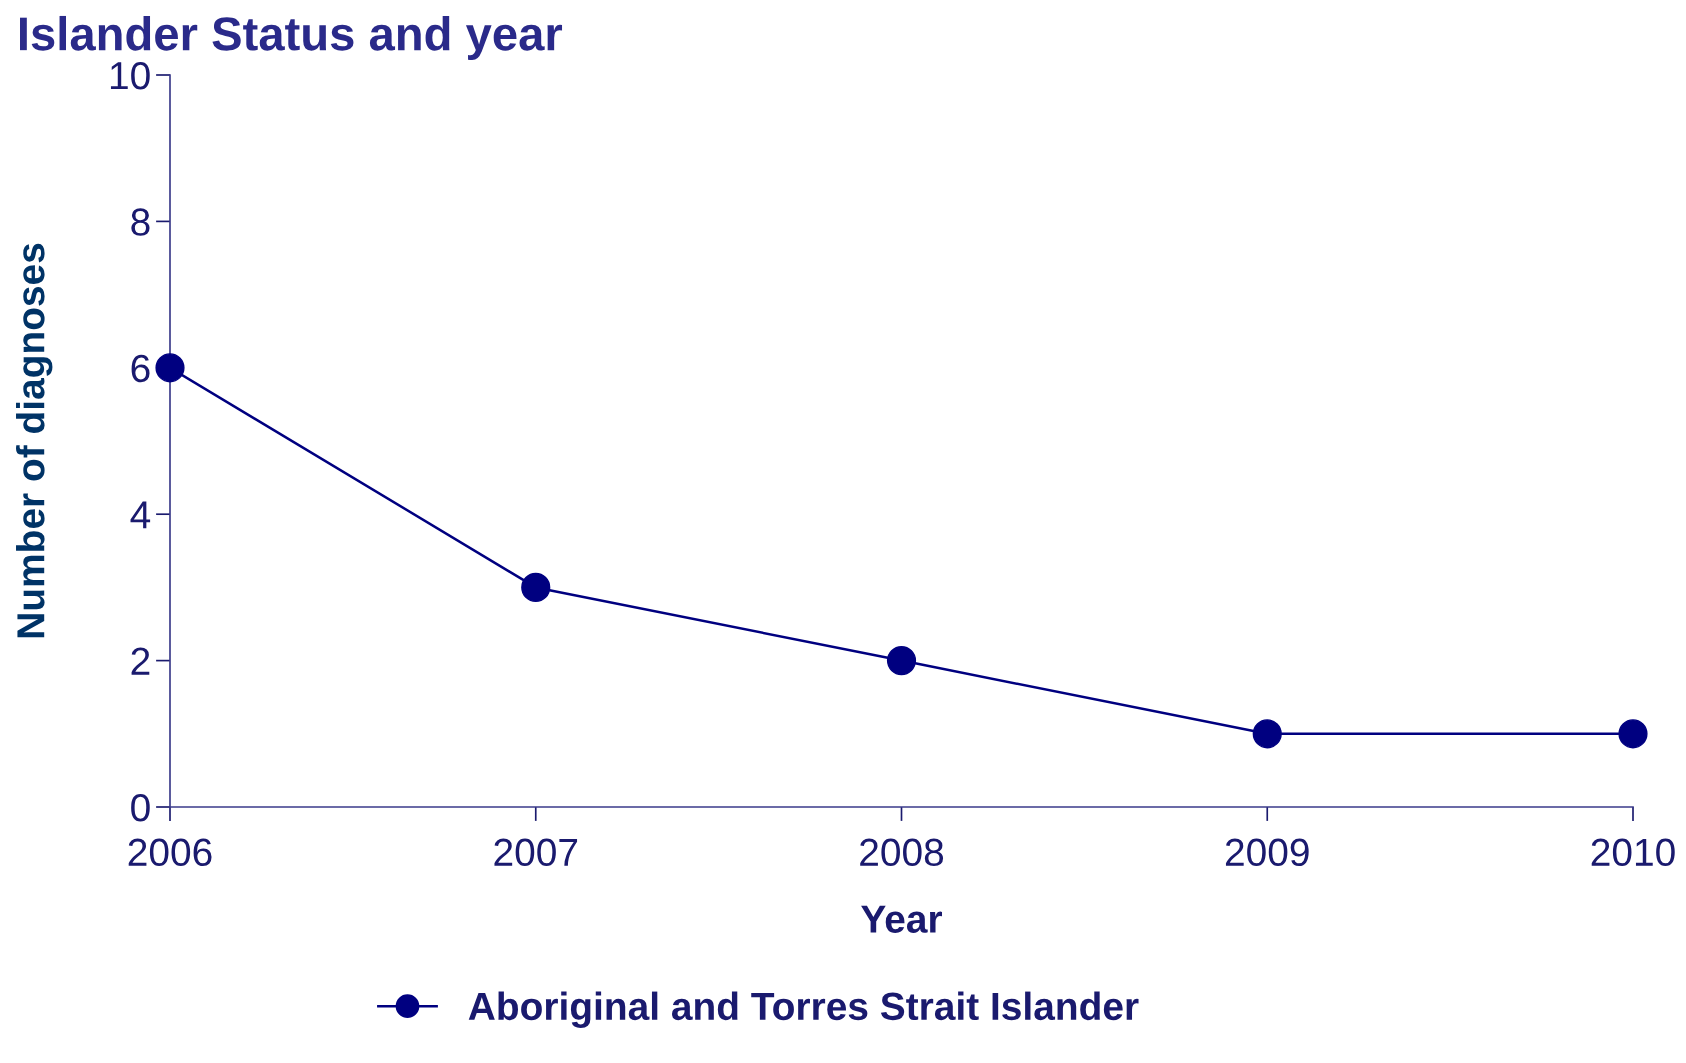  I want to click on y-tick-label: 10, so click(130, 75).